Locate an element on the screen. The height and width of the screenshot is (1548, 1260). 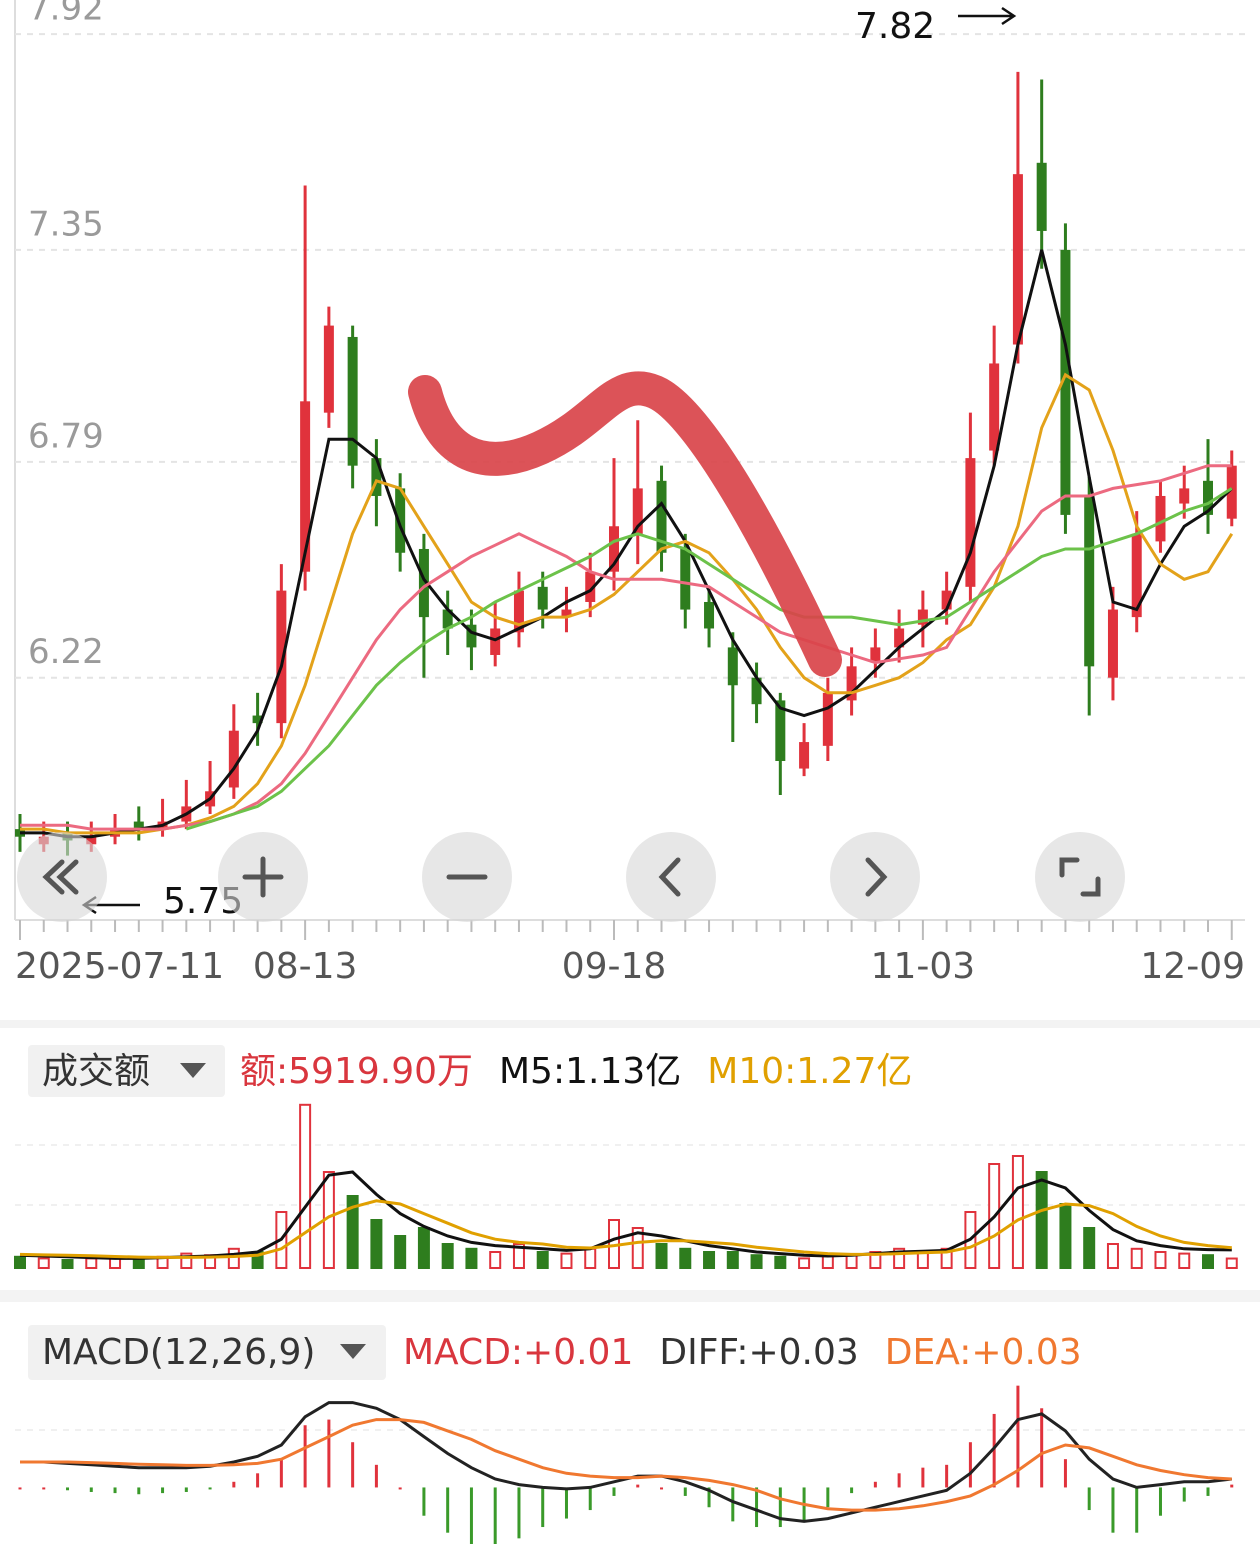
date-axis is located at coordinates (630, 970).